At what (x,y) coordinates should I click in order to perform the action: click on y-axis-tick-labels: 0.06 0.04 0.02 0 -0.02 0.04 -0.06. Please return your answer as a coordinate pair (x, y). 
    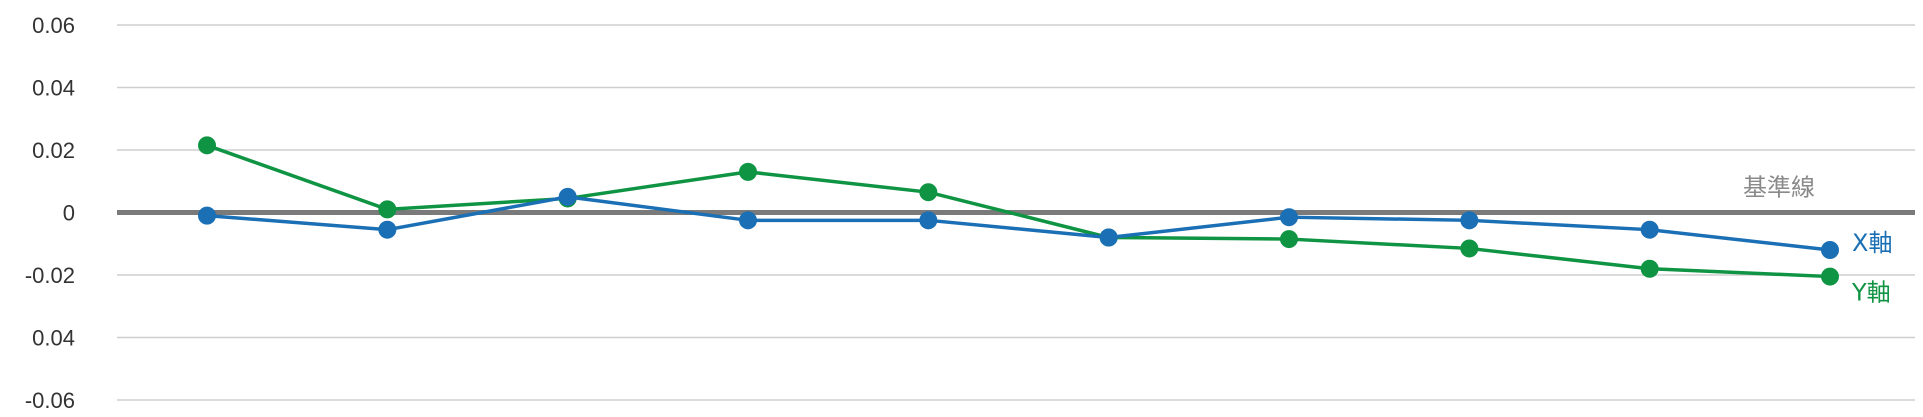
    Looking at the image, I should click on (50, 213).